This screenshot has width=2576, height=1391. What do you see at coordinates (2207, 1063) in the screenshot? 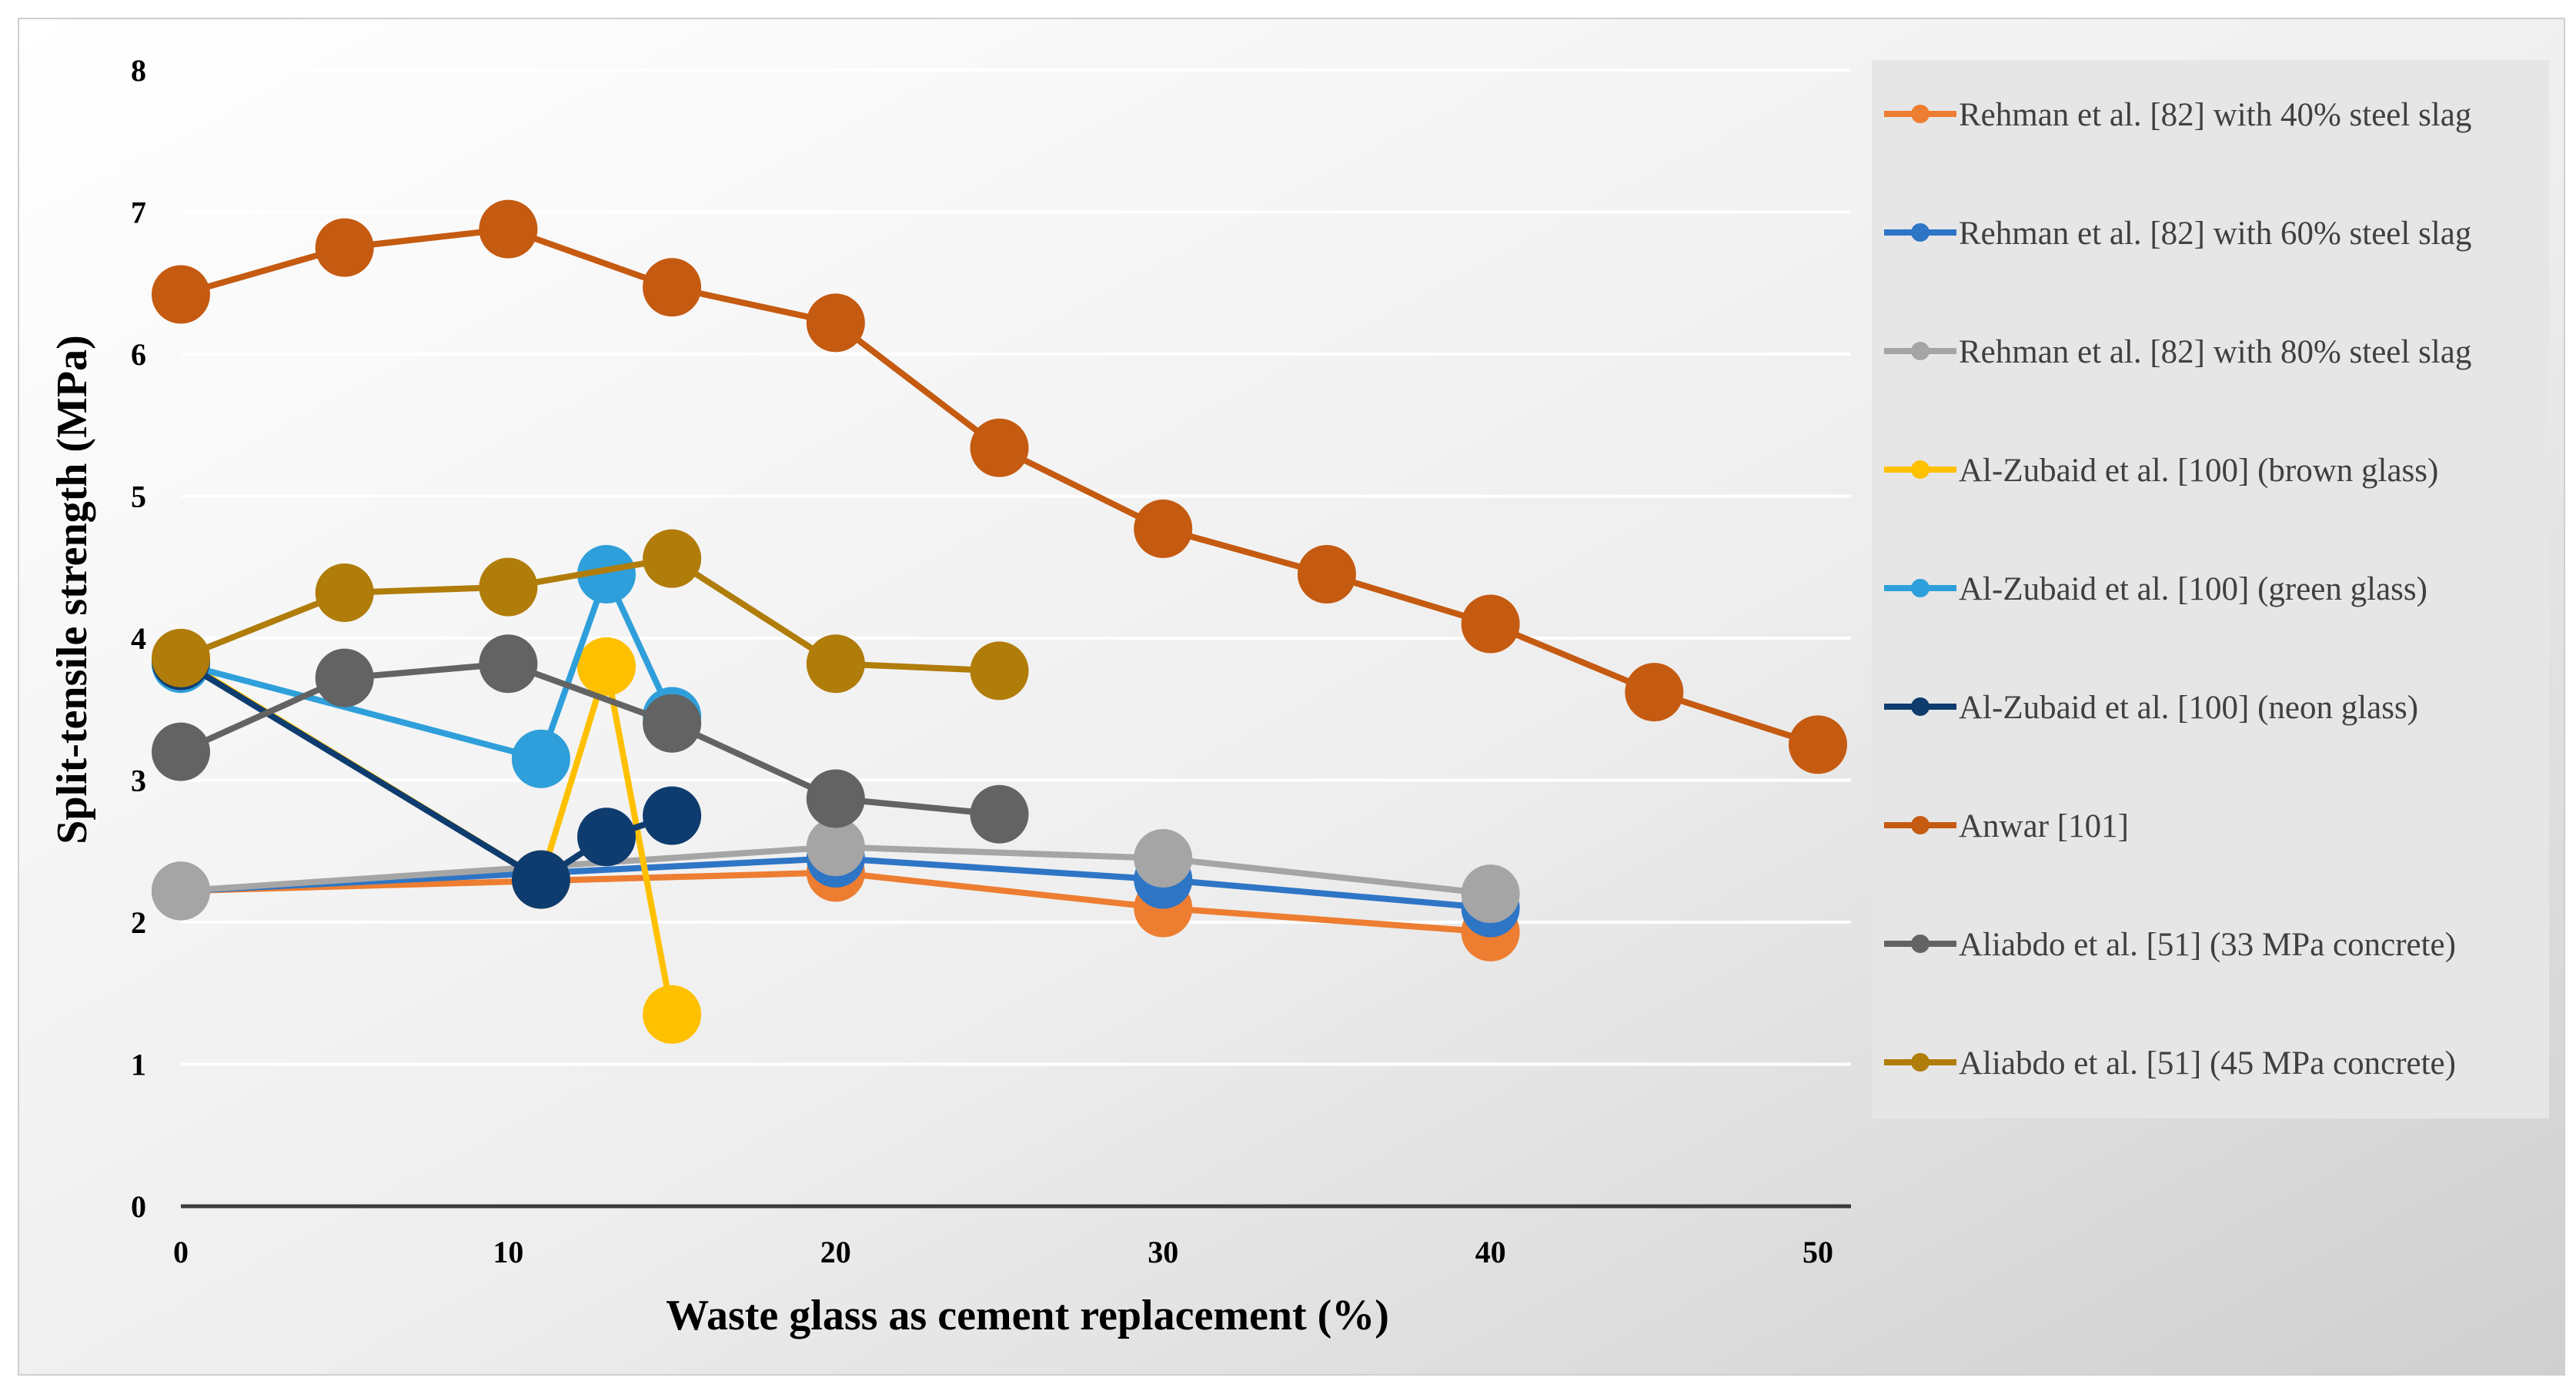
I see `legend-label: Aliabdo et al. [51] (45 MPa concrete)` at bounding box center [2207, 1063].